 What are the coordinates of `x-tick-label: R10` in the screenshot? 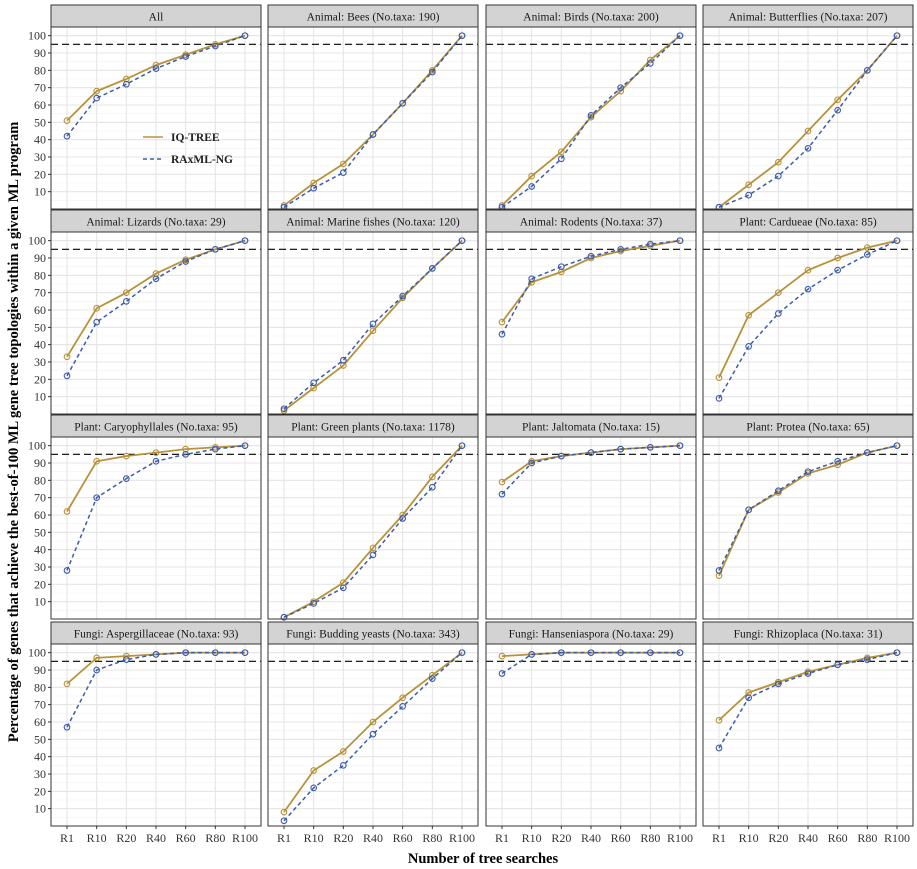 It's located at (749, 838).